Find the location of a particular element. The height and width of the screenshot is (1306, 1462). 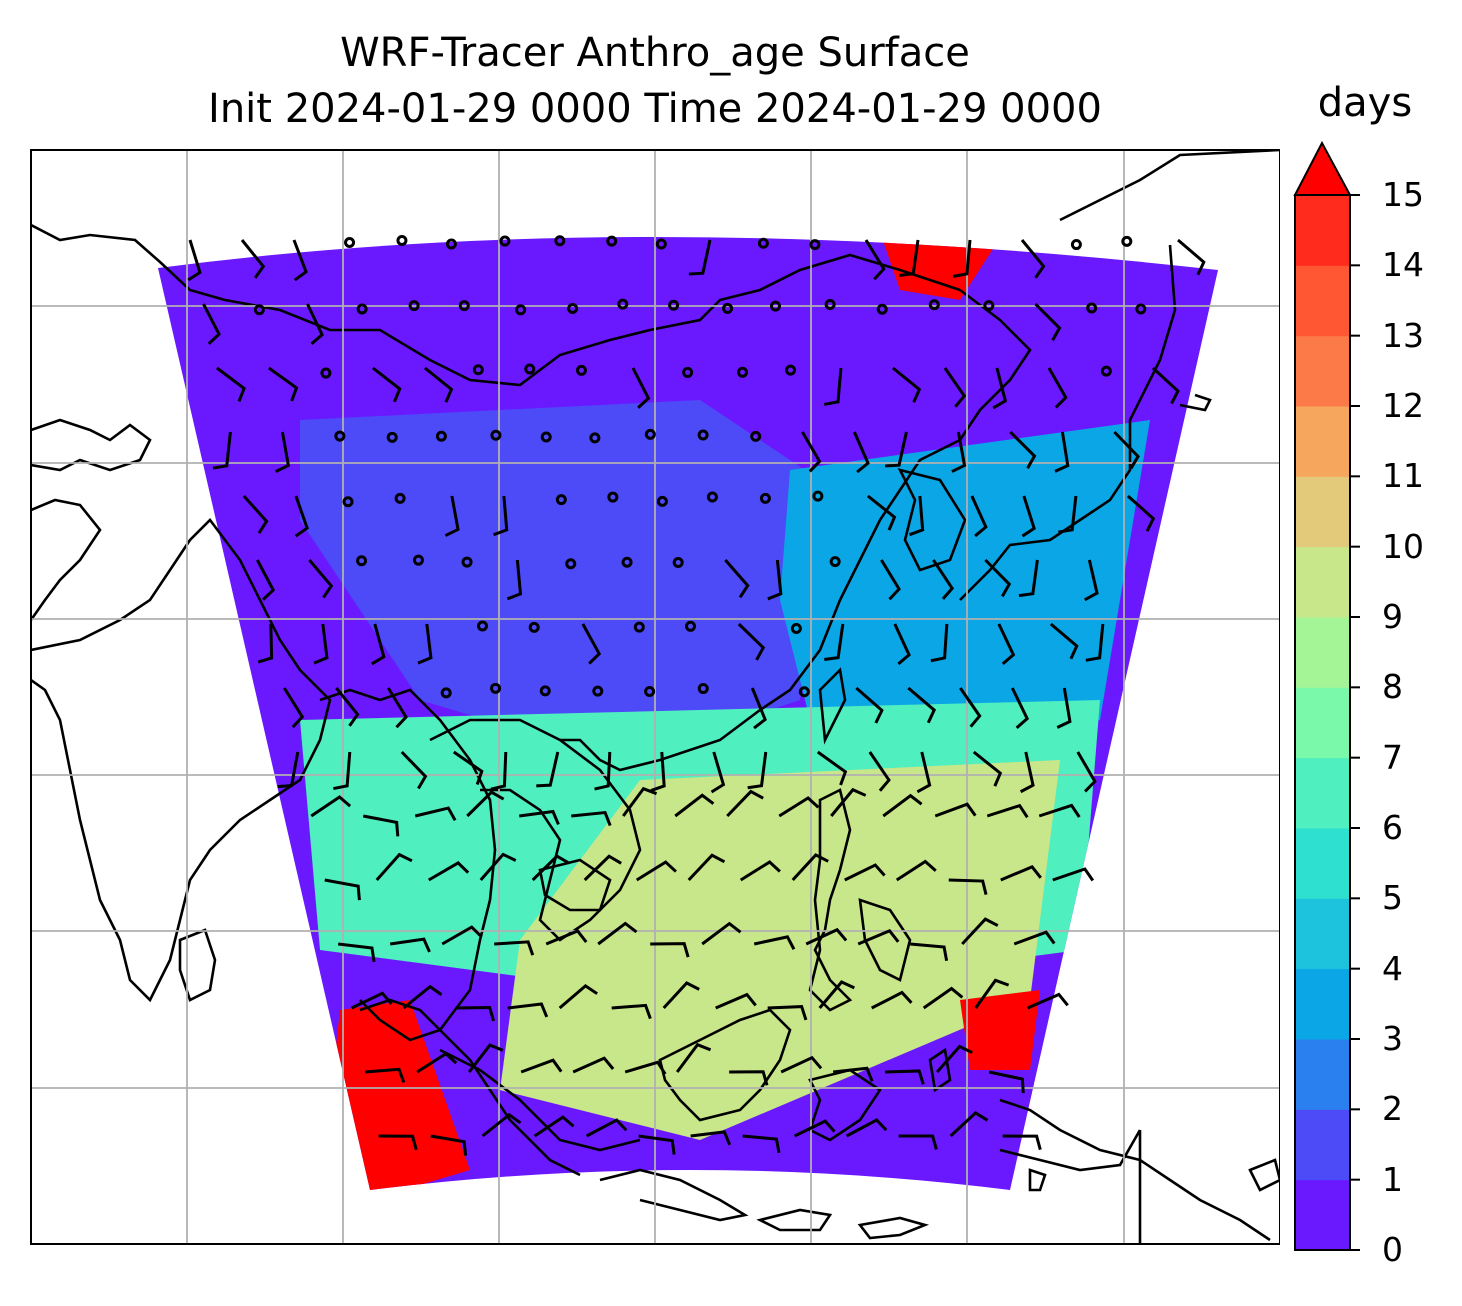

colorbar-tick-label: 3 is located at coordinates (1392, 1038).